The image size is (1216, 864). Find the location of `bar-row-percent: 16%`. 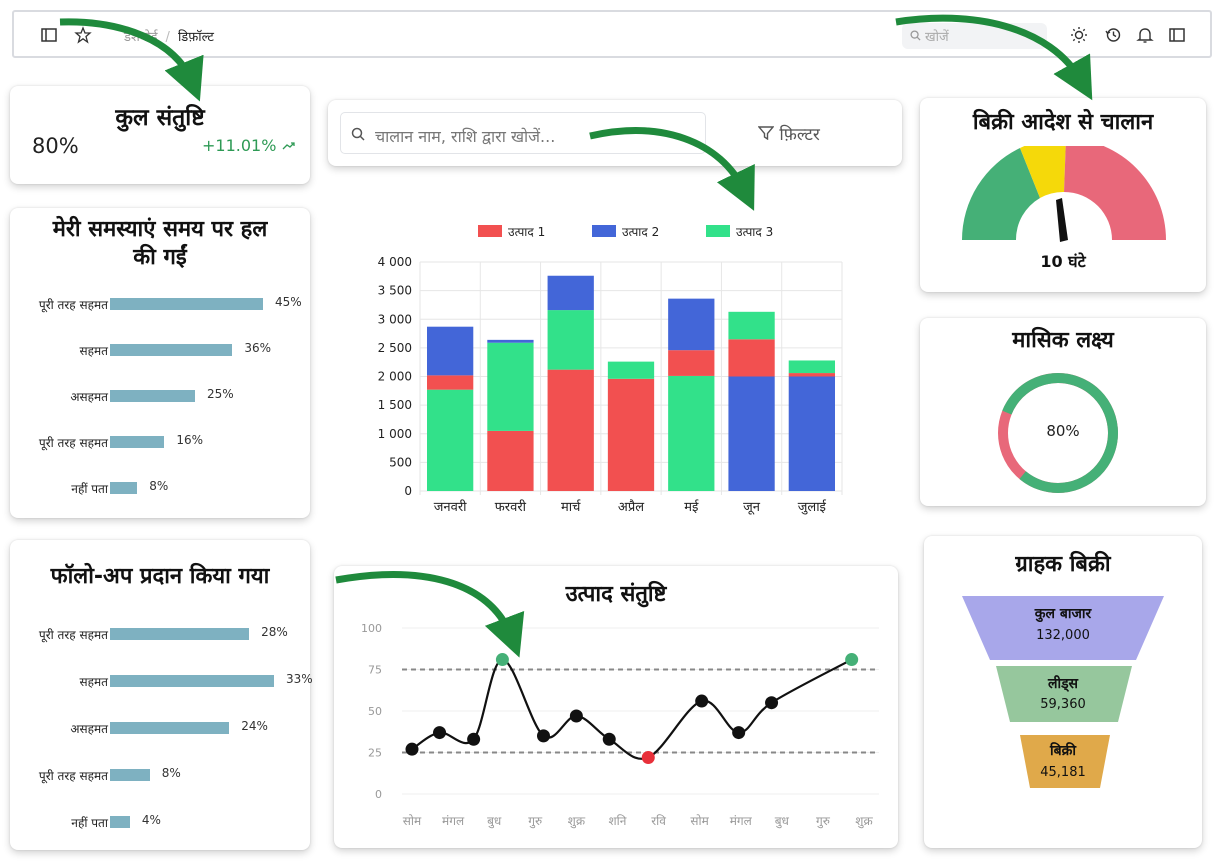

bar-row-percent: 16% is located at coordinates (190, 440).